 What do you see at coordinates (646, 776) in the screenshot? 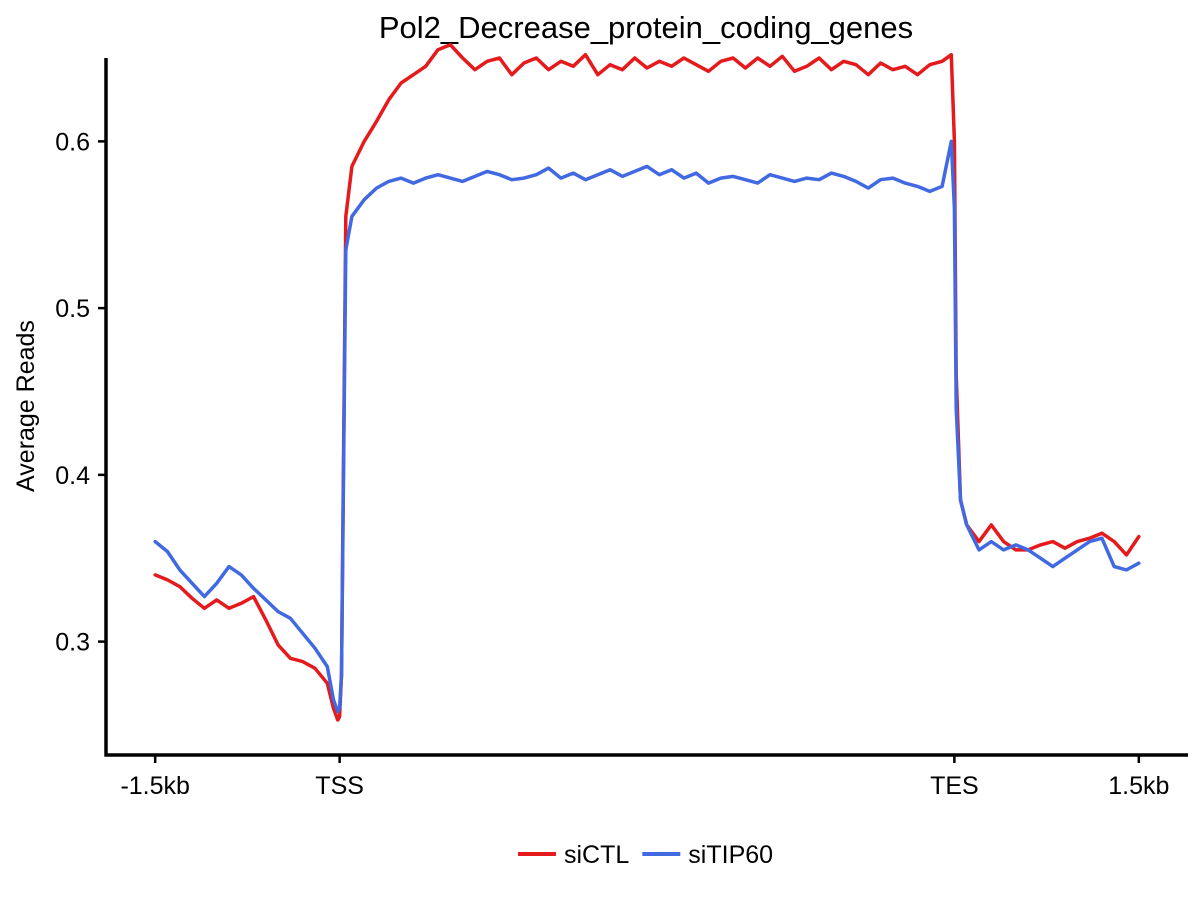
I see `x-axis: -1.5kb TSS TES 1.5kb` at bounding box center [646, 776].